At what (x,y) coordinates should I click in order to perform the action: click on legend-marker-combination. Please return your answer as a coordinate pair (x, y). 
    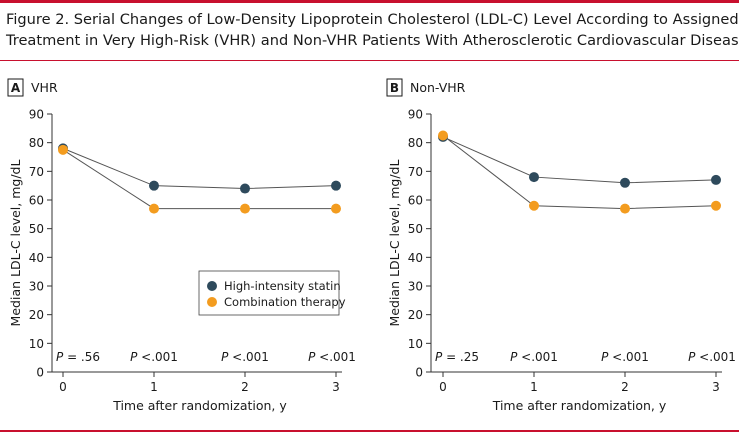
    Looking at the image, I should click on (212, 302).